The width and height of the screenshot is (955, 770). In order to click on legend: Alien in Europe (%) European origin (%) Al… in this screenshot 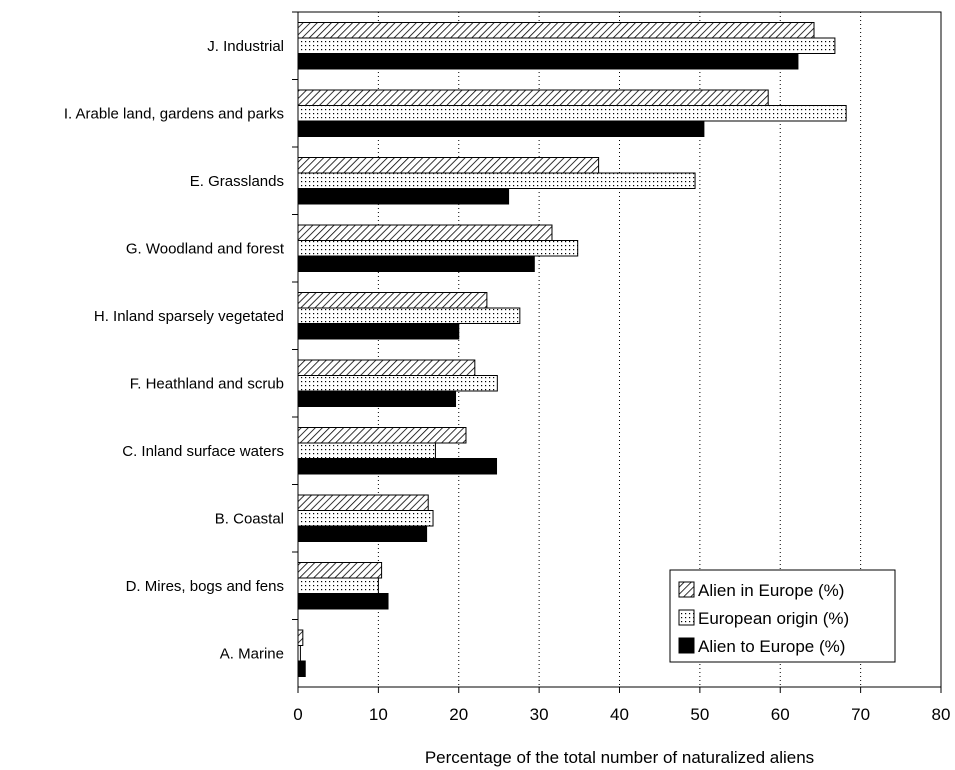, I will do `click(782, 616)`.